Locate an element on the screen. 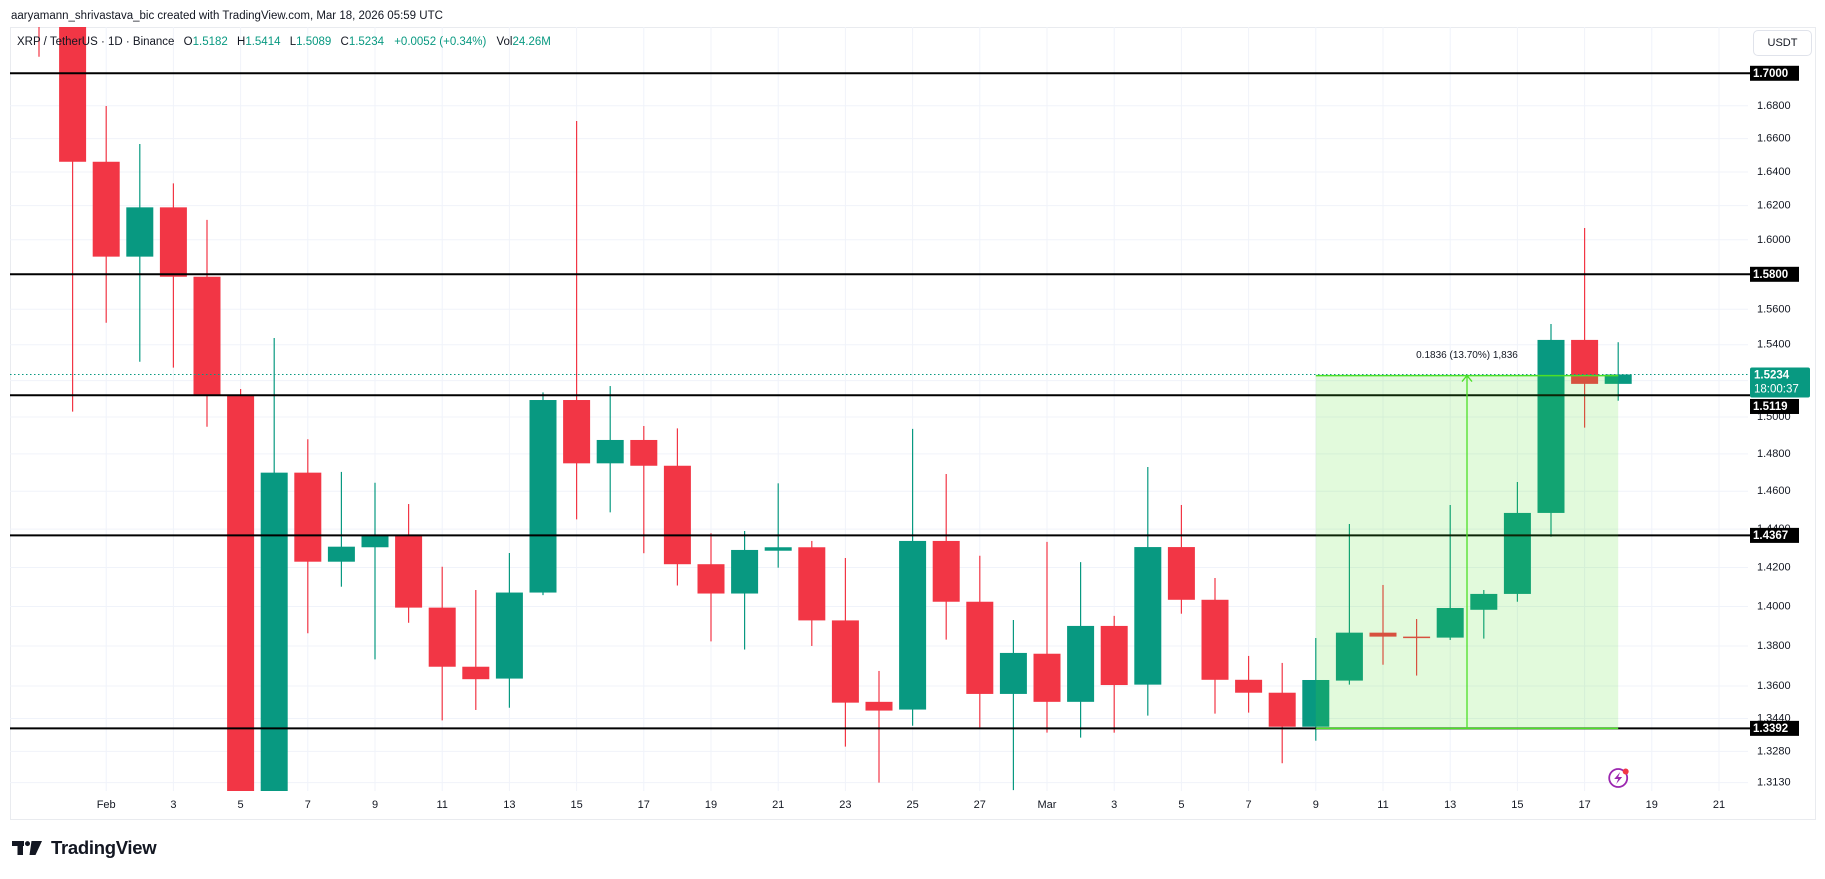 The width and height of the screenshot is (1825, 879). time-tick-label: Mar is located at coordinates (1047, 805).